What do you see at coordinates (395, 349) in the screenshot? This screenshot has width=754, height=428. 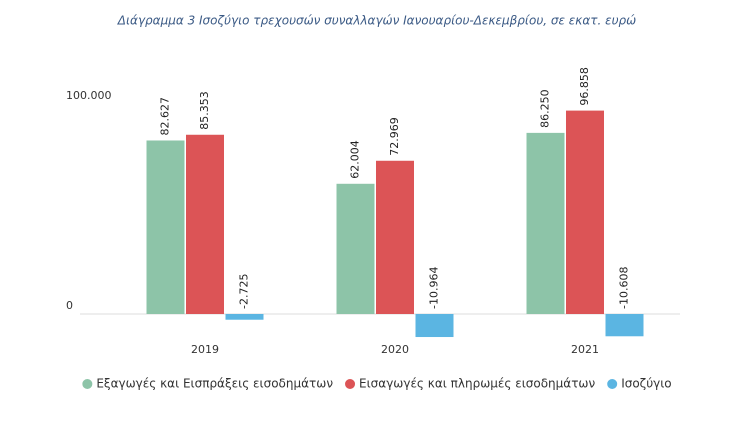 I see `x-tick-label: 2020` at bounding box center [395, 349].